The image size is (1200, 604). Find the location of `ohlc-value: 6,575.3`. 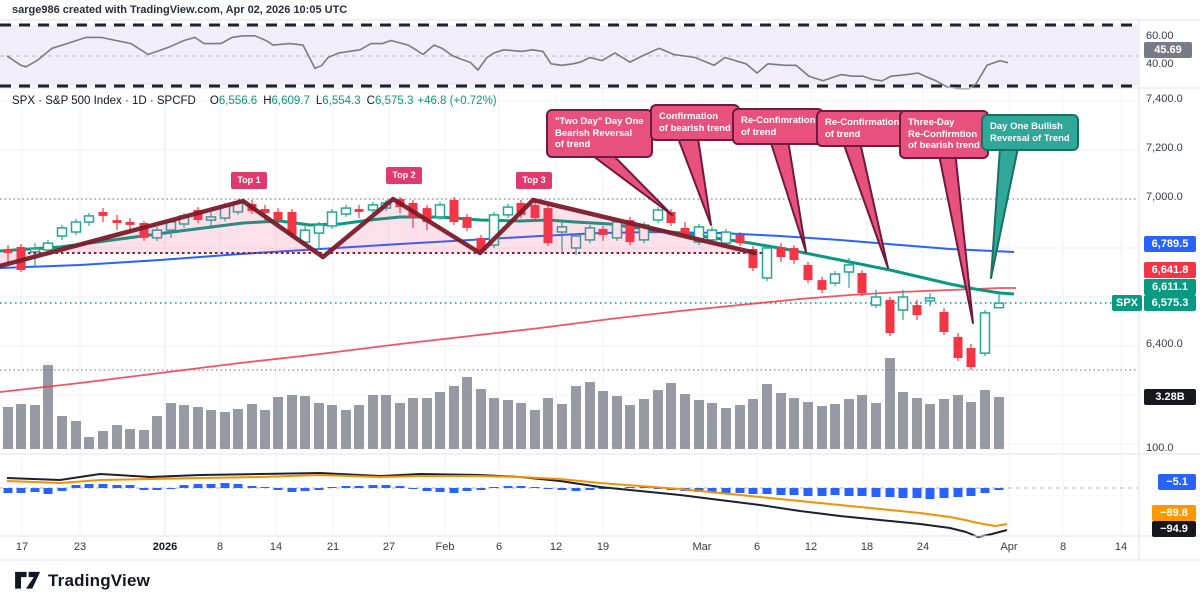

ohlc-value: 6,575.3 is located at coordinates (394, 101).